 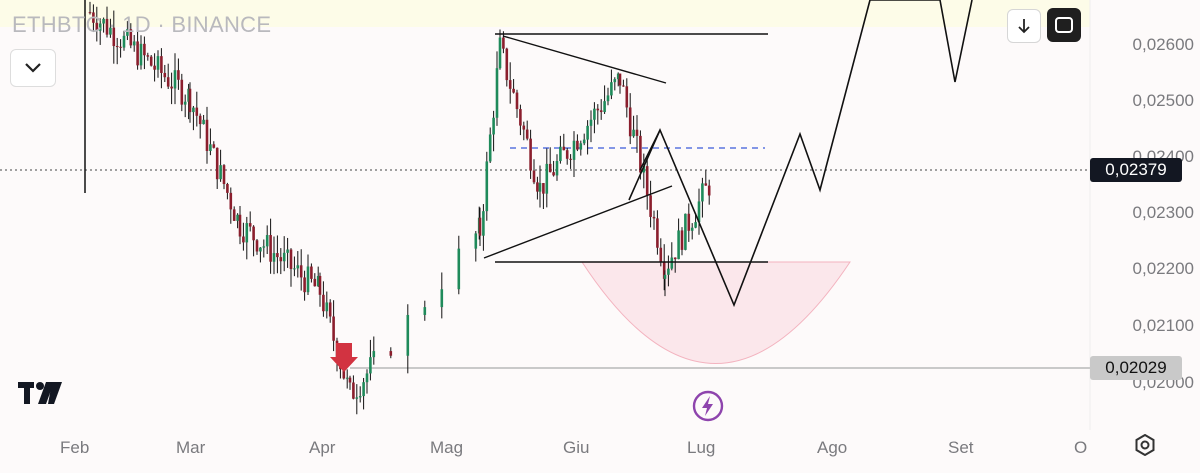 I want to click on chevron-down-icon, so click(x=33, y=68).